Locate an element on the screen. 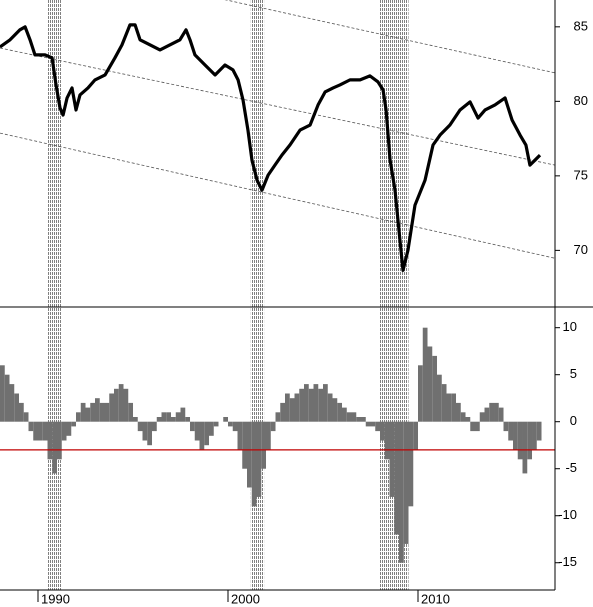 The height and width of the screenshot is (607, 593). y-tick-label: 5 is located at coordinates (573, 373).